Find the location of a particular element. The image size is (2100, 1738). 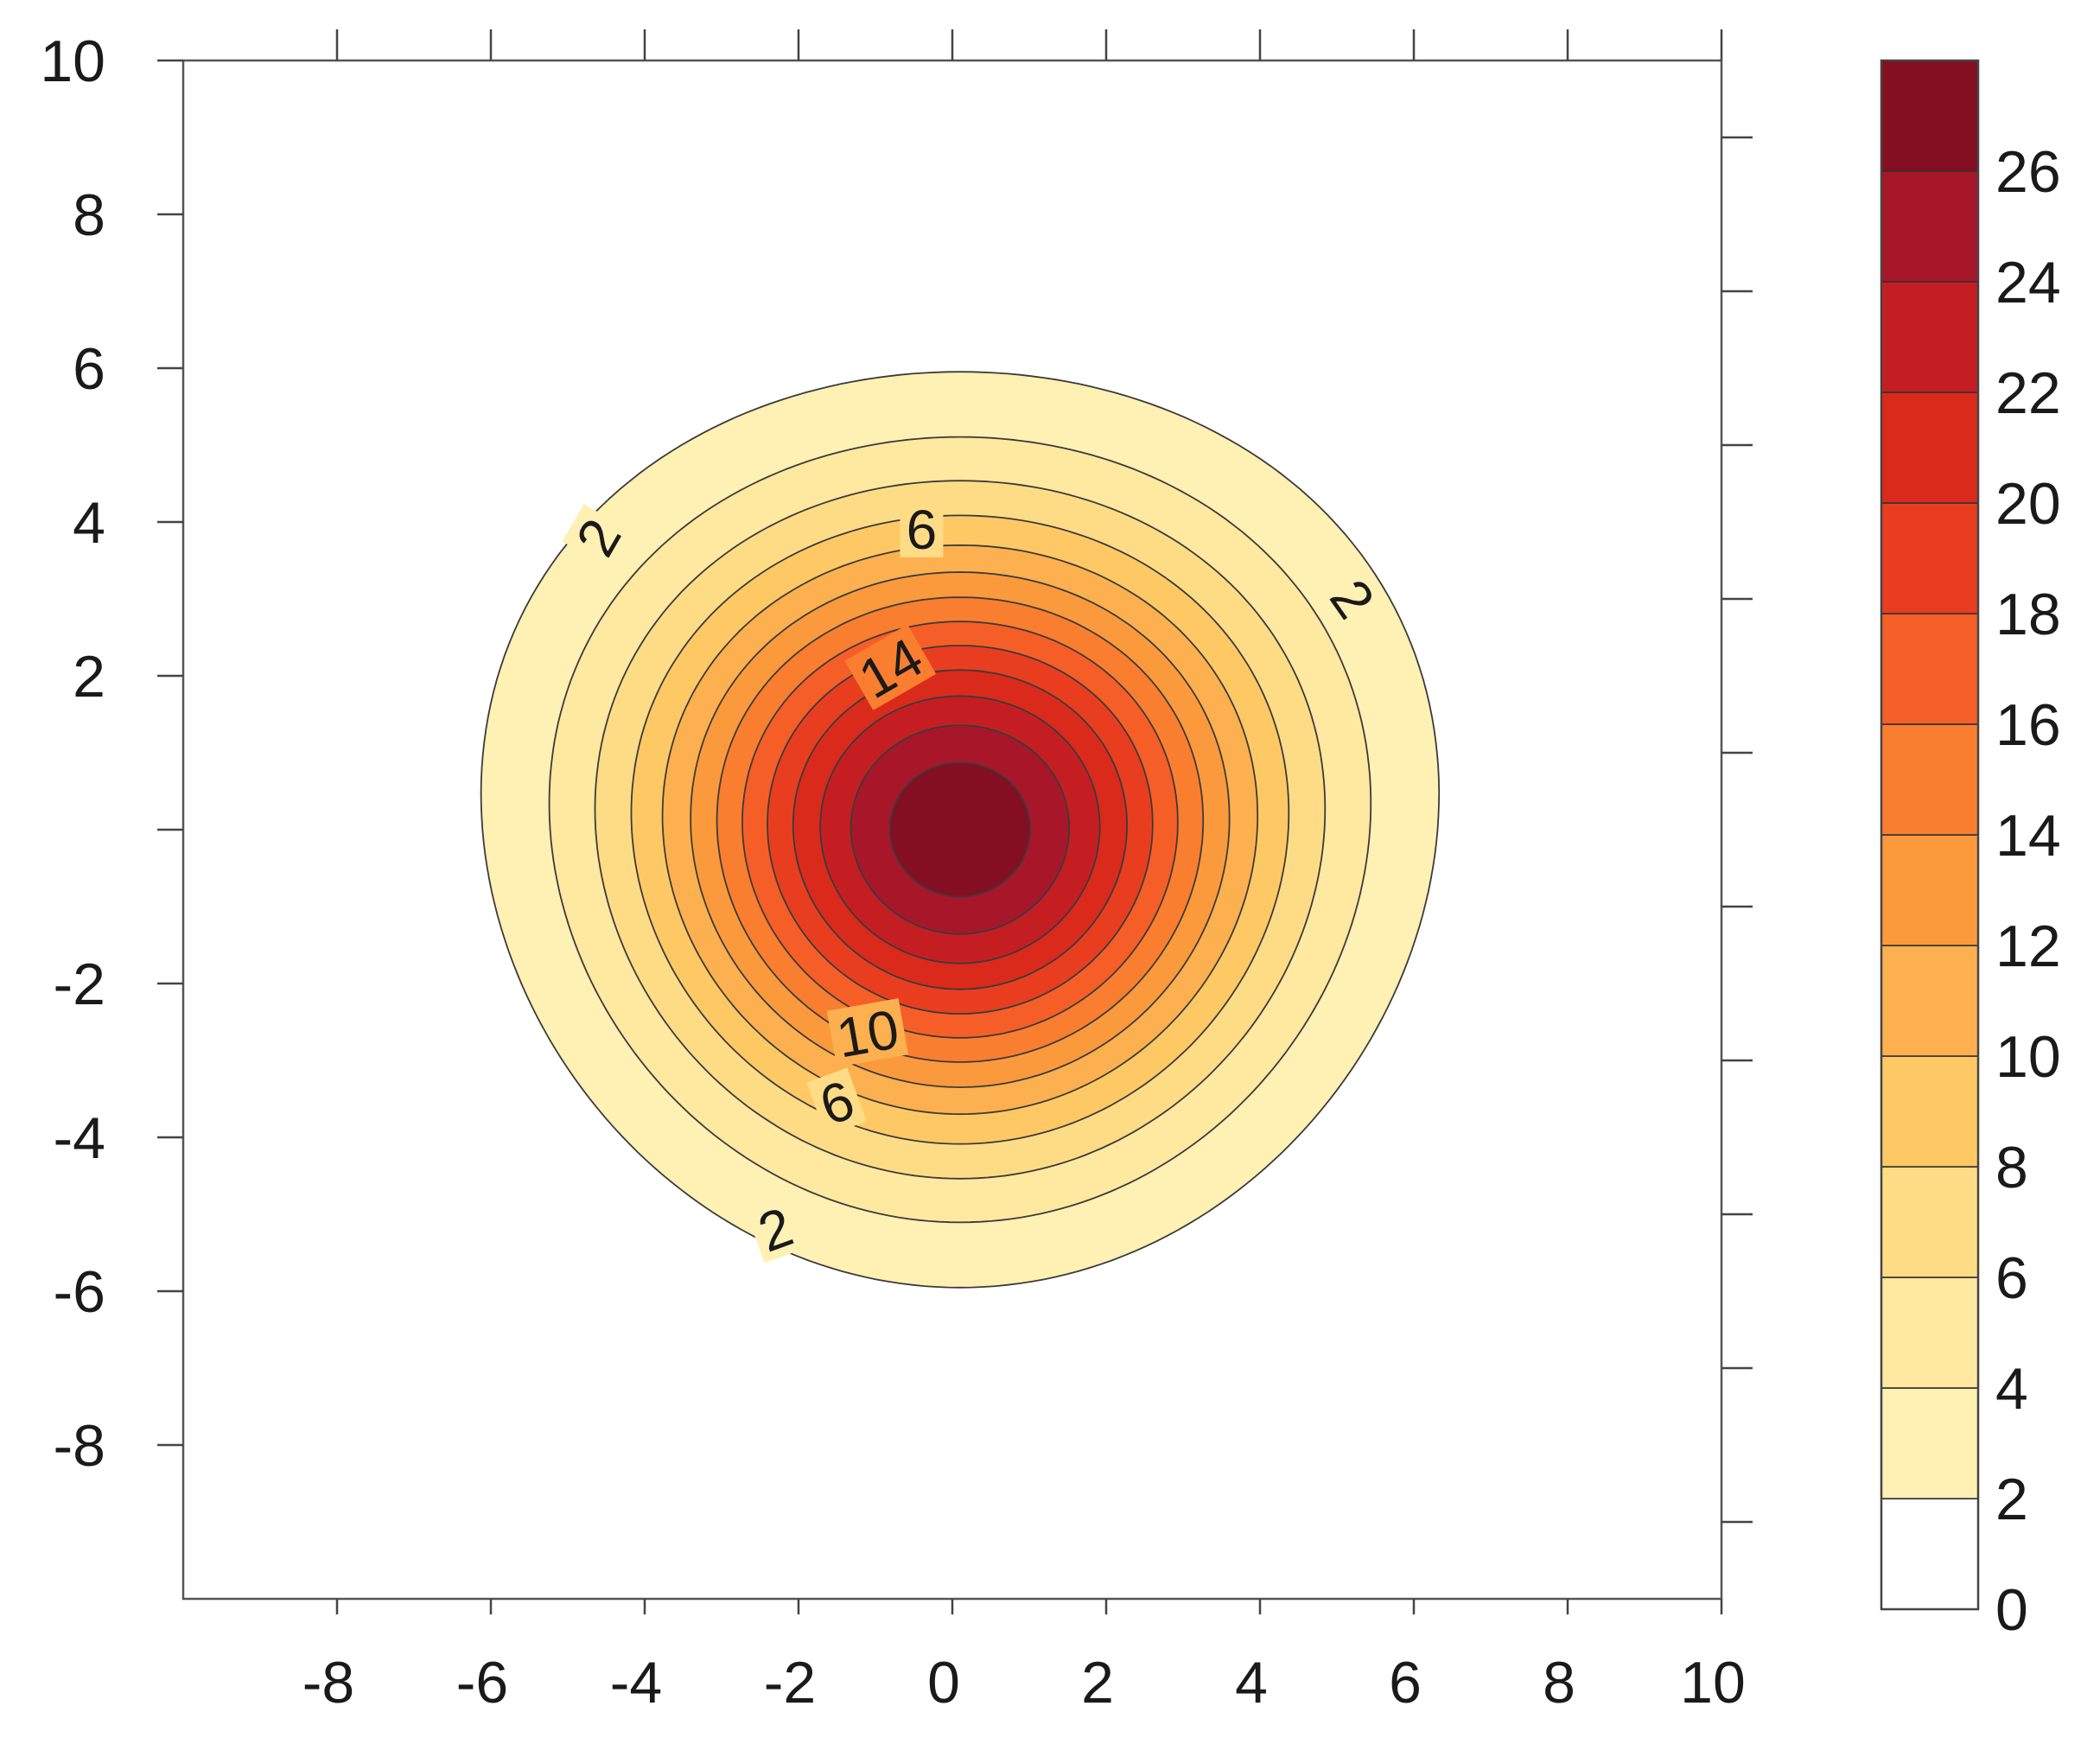

y-tick-label: -8 is located at coordinates (79, 1446).